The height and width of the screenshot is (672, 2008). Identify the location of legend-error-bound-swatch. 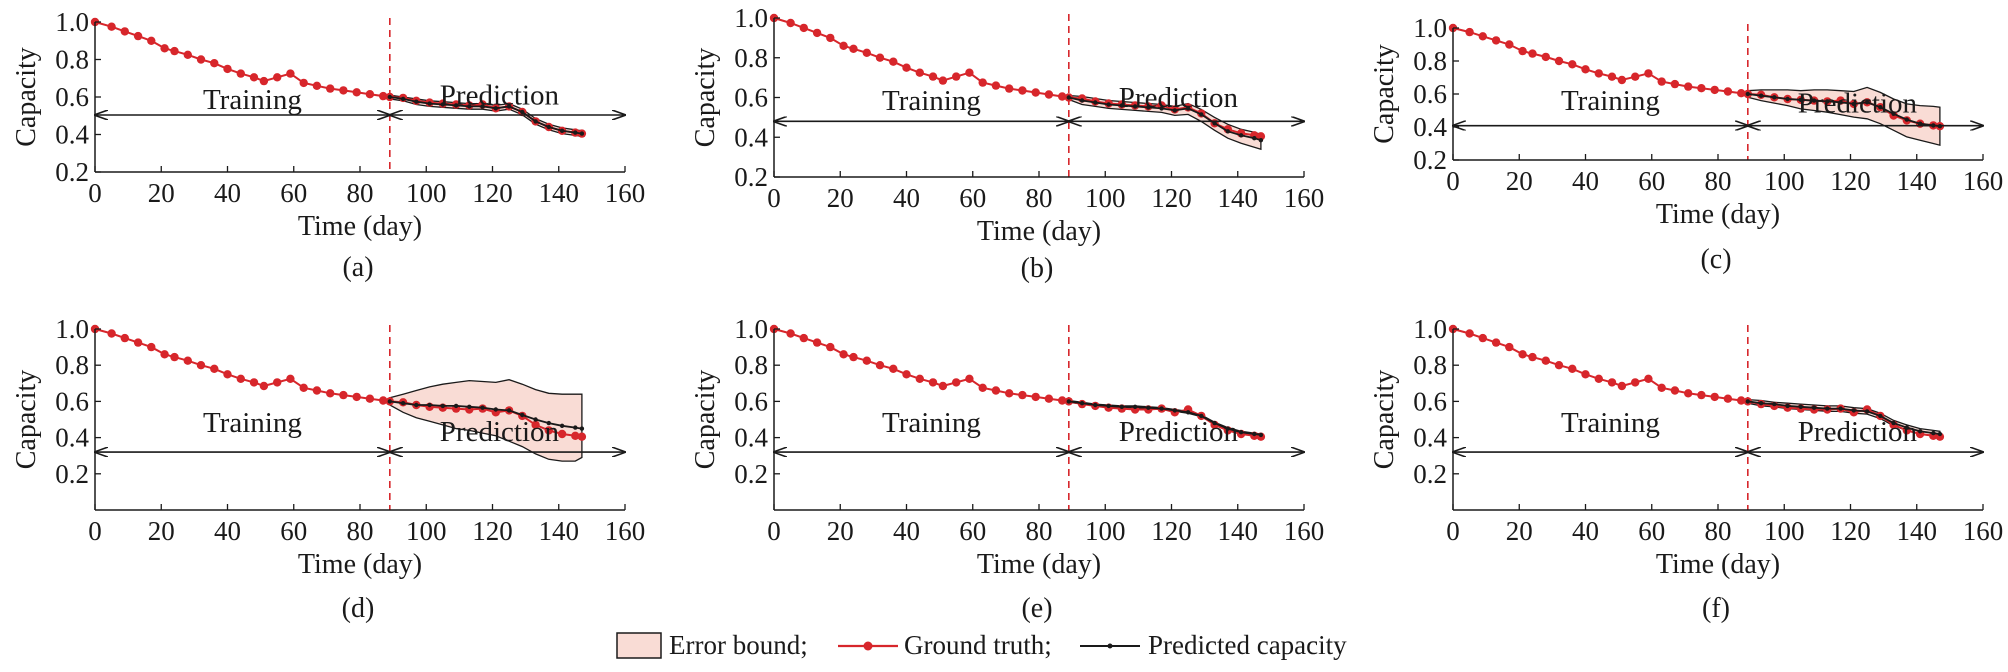
(639, 645).